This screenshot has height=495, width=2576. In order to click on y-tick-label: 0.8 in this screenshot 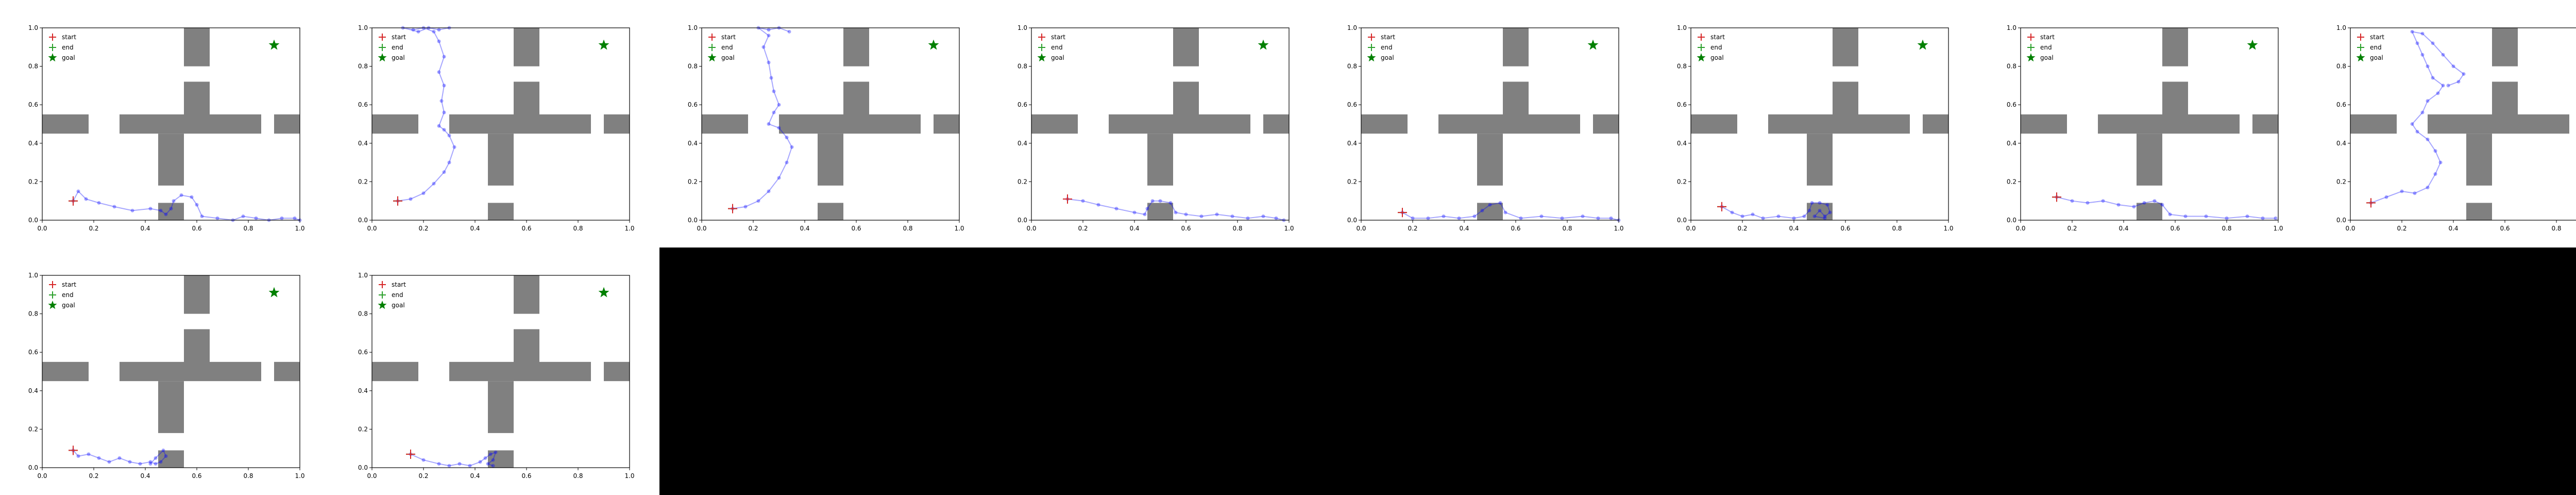, I will do `click(2011, 66)`.